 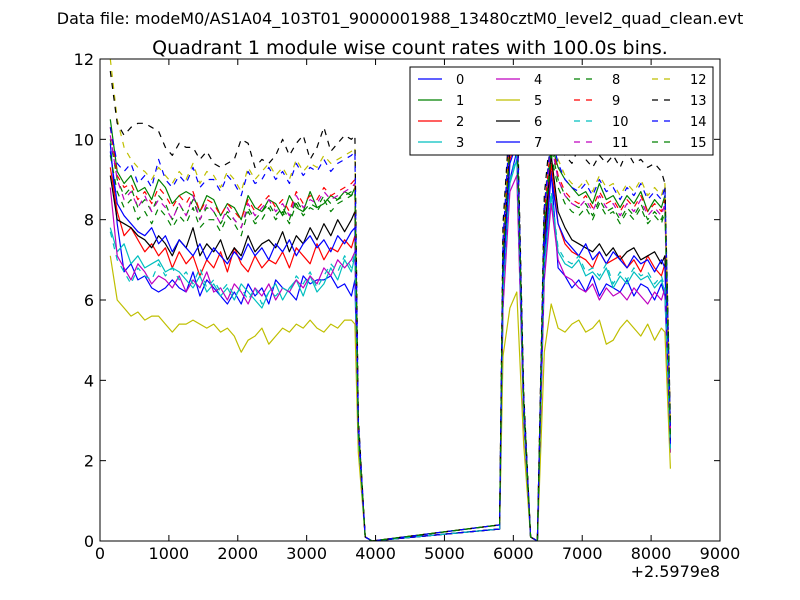 I want to click on x-tick-label: 9000, so click(x=720, y=553).